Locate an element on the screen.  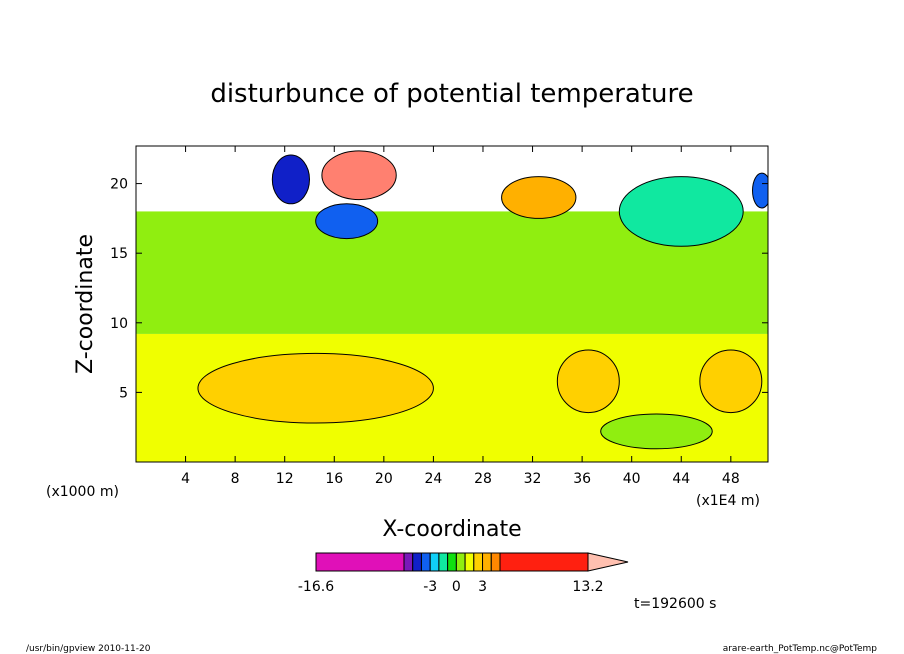
x-tick-label: 44 is located at coordinates (681, 479).